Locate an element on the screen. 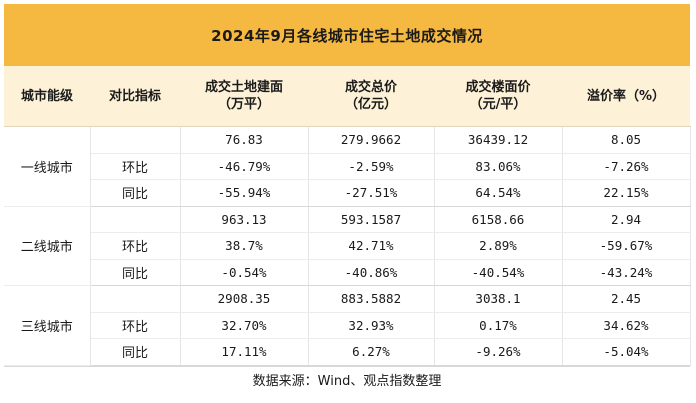 This screenshot has width=696, height=403. value-cell: -27.51% is located at coordinates (371, 193).